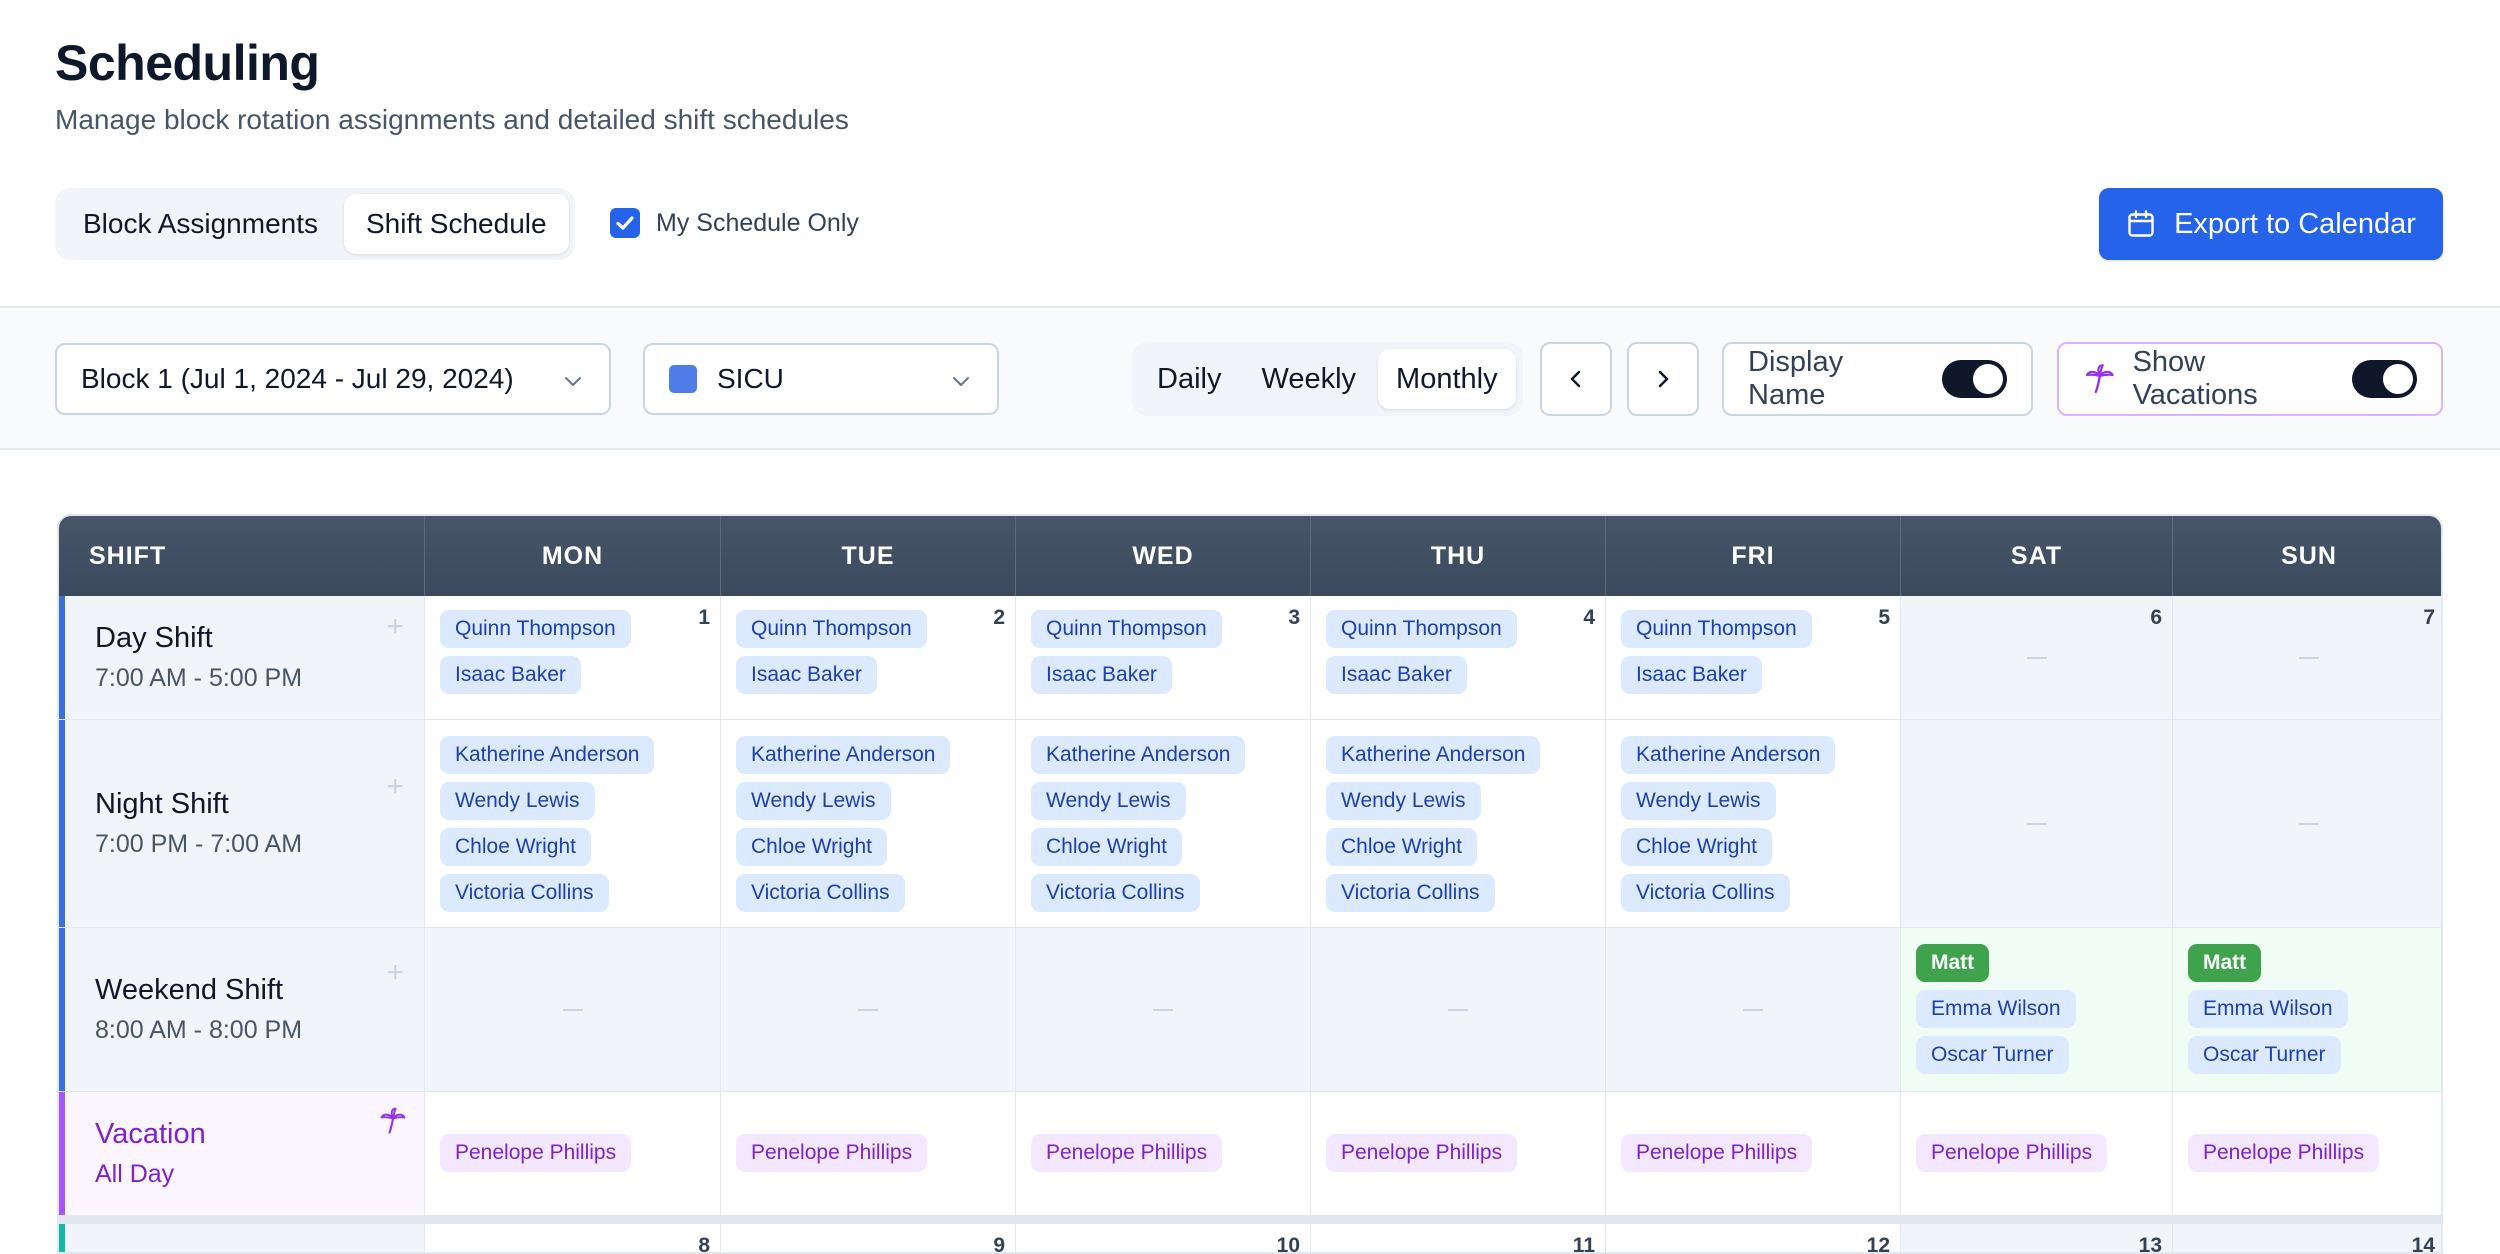 This screenshot has width=2500, height=1254. I want to click on next-cell-thu: 11, so click(1458, 1238).